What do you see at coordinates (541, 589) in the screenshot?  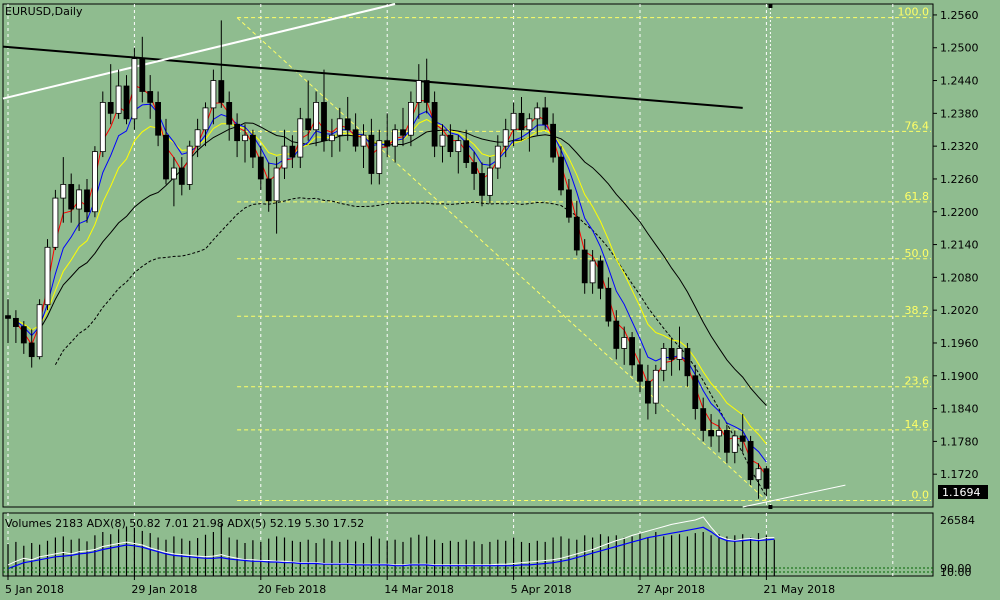 I see `x-tick-label: 5 Apr 2018` at bounding box center [541, 589].